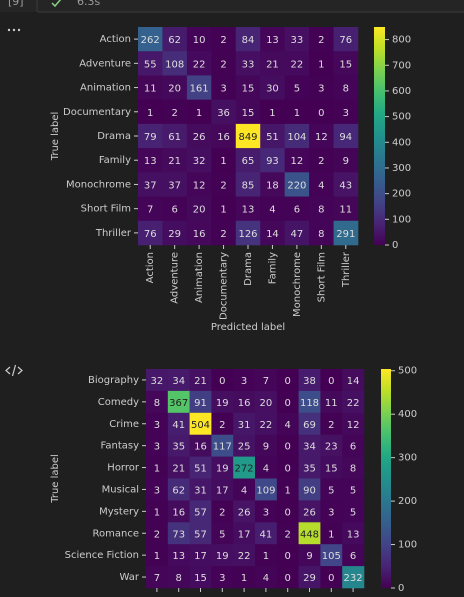 The image size is (464, 597). I want to click on cell-value: 0, so click(288, 403).